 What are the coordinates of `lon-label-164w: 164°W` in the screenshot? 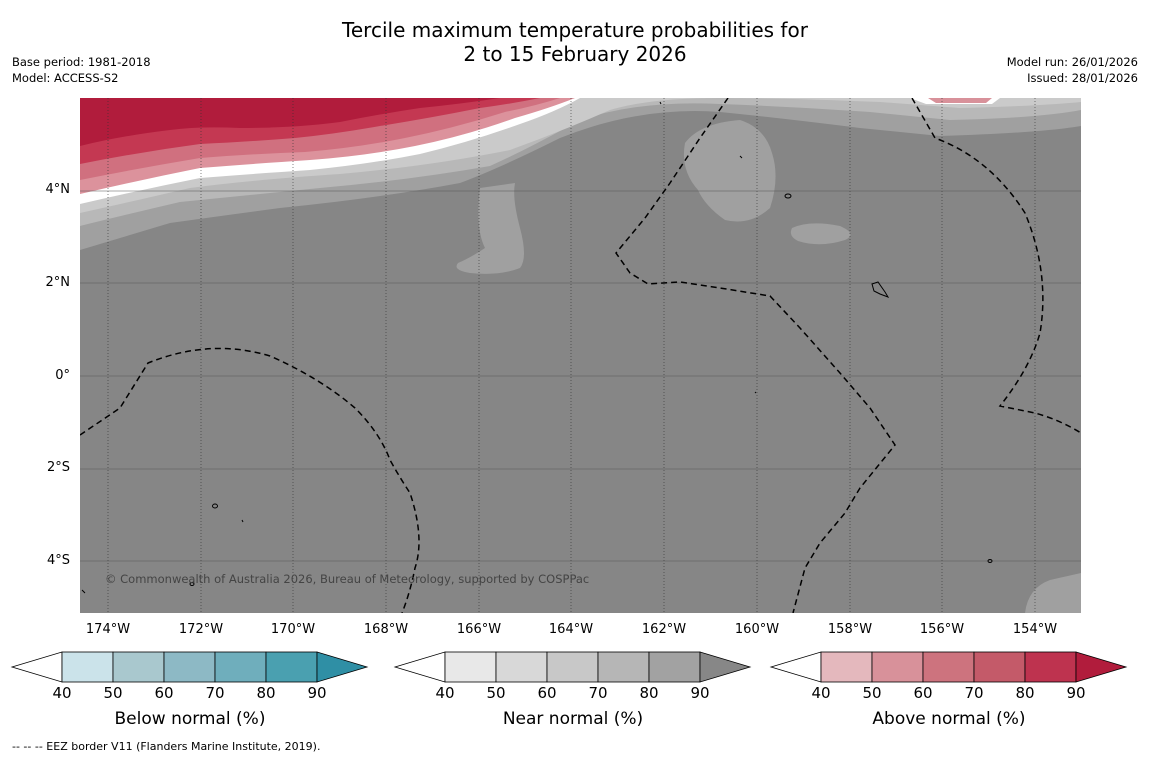 It's located at (571, 629).